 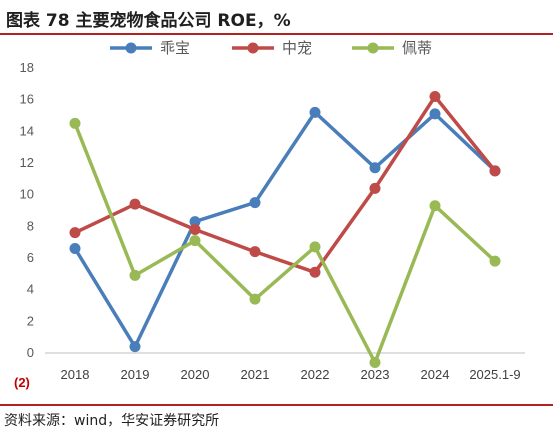 What do you see at coordinates (375, 374) in the screenshot?
I see `x-tick-label: 2023` at bounding box center [375, 374].